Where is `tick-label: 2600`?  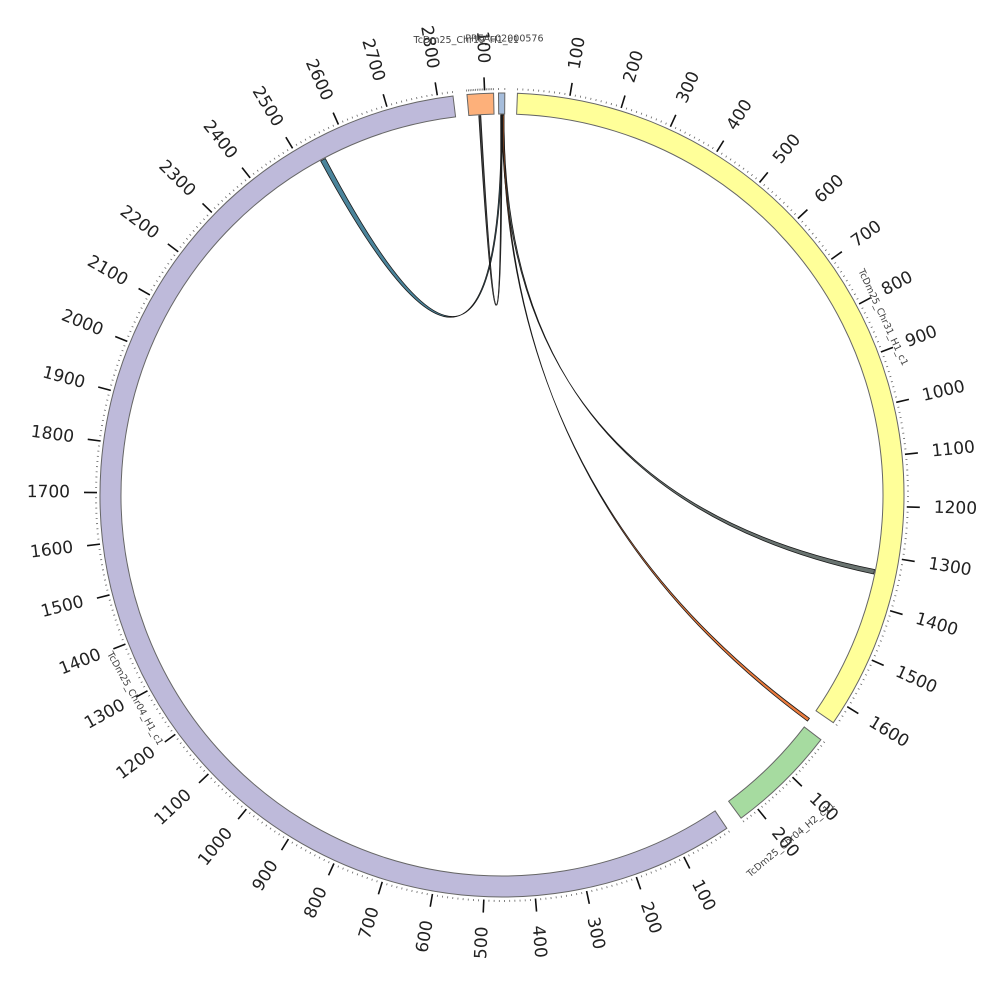 tick-label: 2600 is located at coordinates (319, 80).